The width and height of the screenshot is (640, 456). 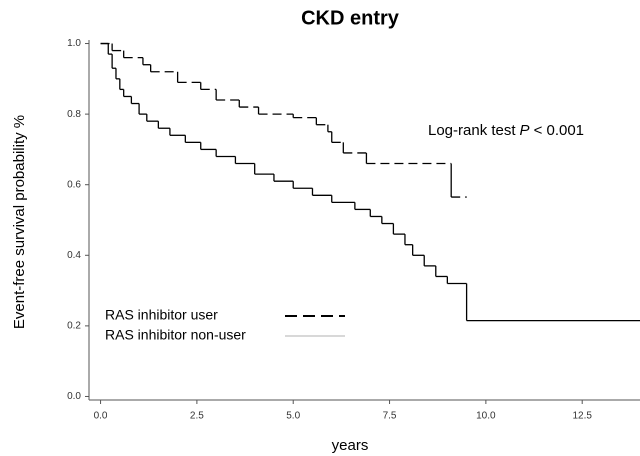 I want to click on y-axis-label: Event-free survival probability %, so click(x=19, y=222).